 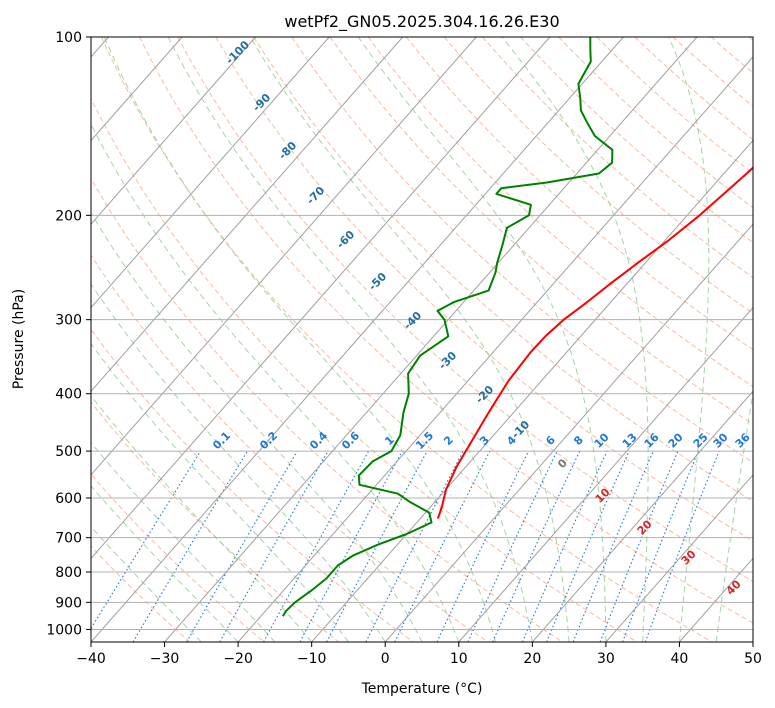 What do you see at coordinates (312, 659) in the screenshot?
I see `x-tick-label: −10` at bounding box center [312, 659].